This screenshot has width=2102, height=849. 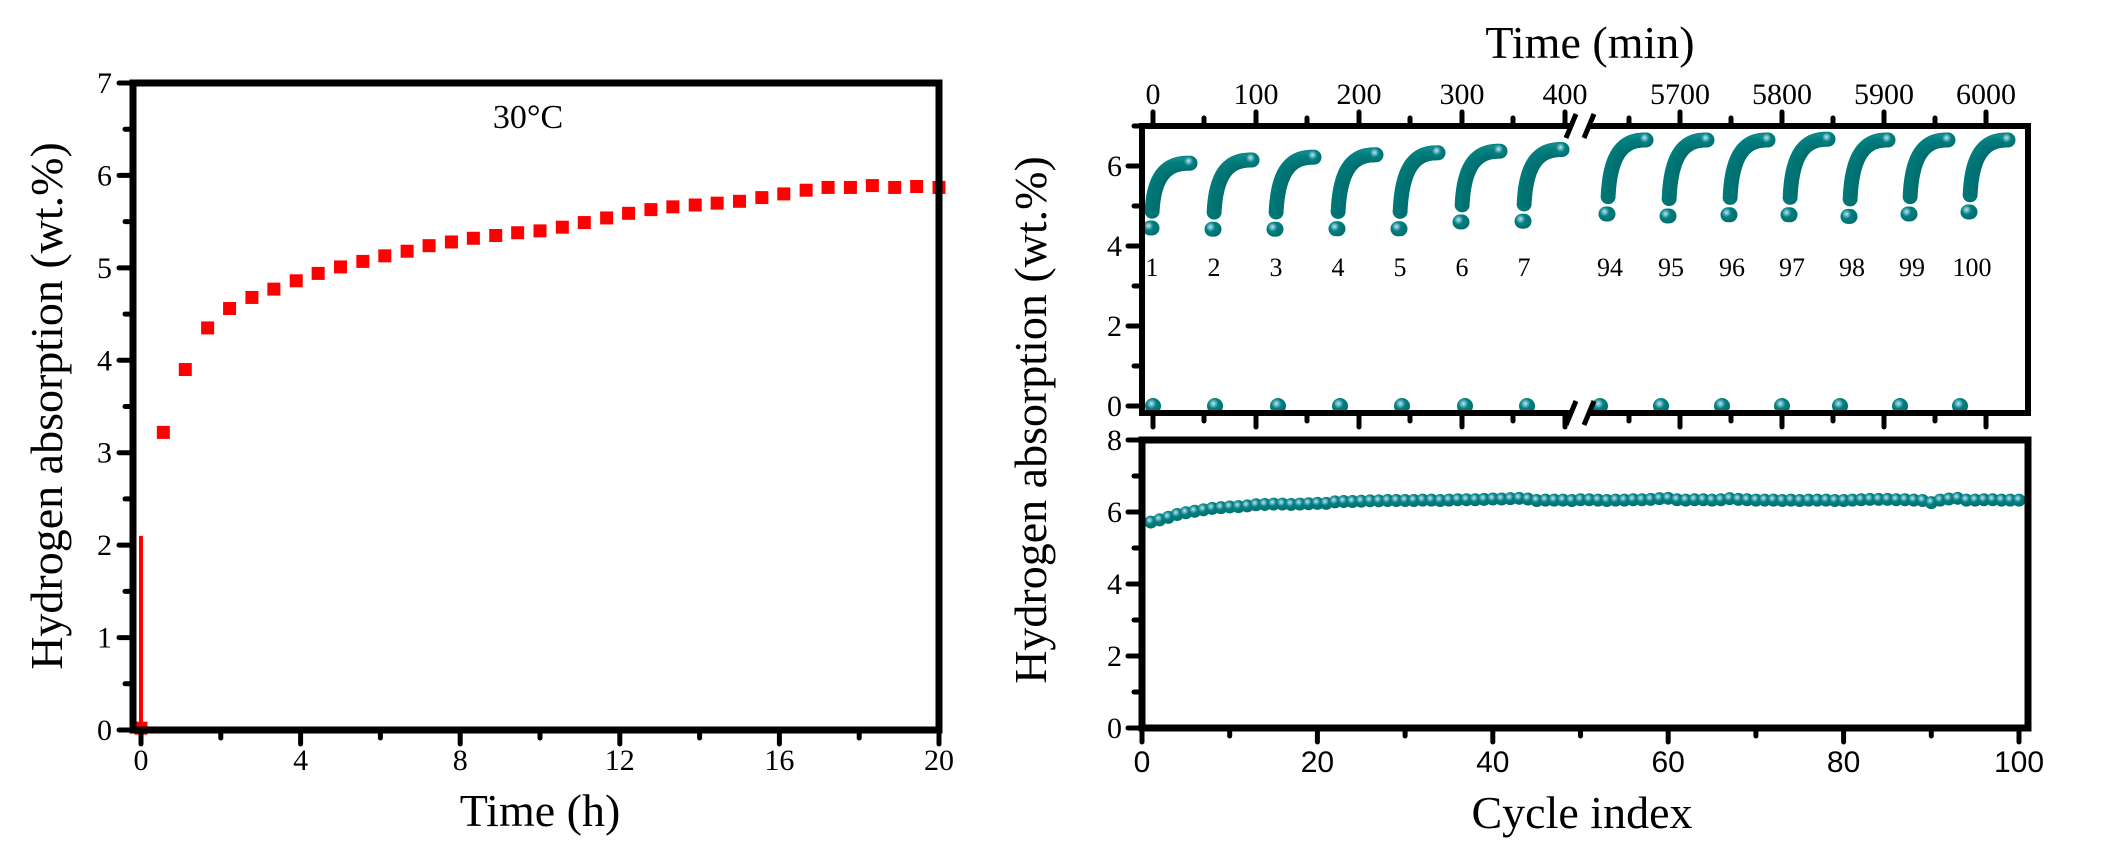 I want to click on cycle-label: 1, so click(x=1152, y=267).